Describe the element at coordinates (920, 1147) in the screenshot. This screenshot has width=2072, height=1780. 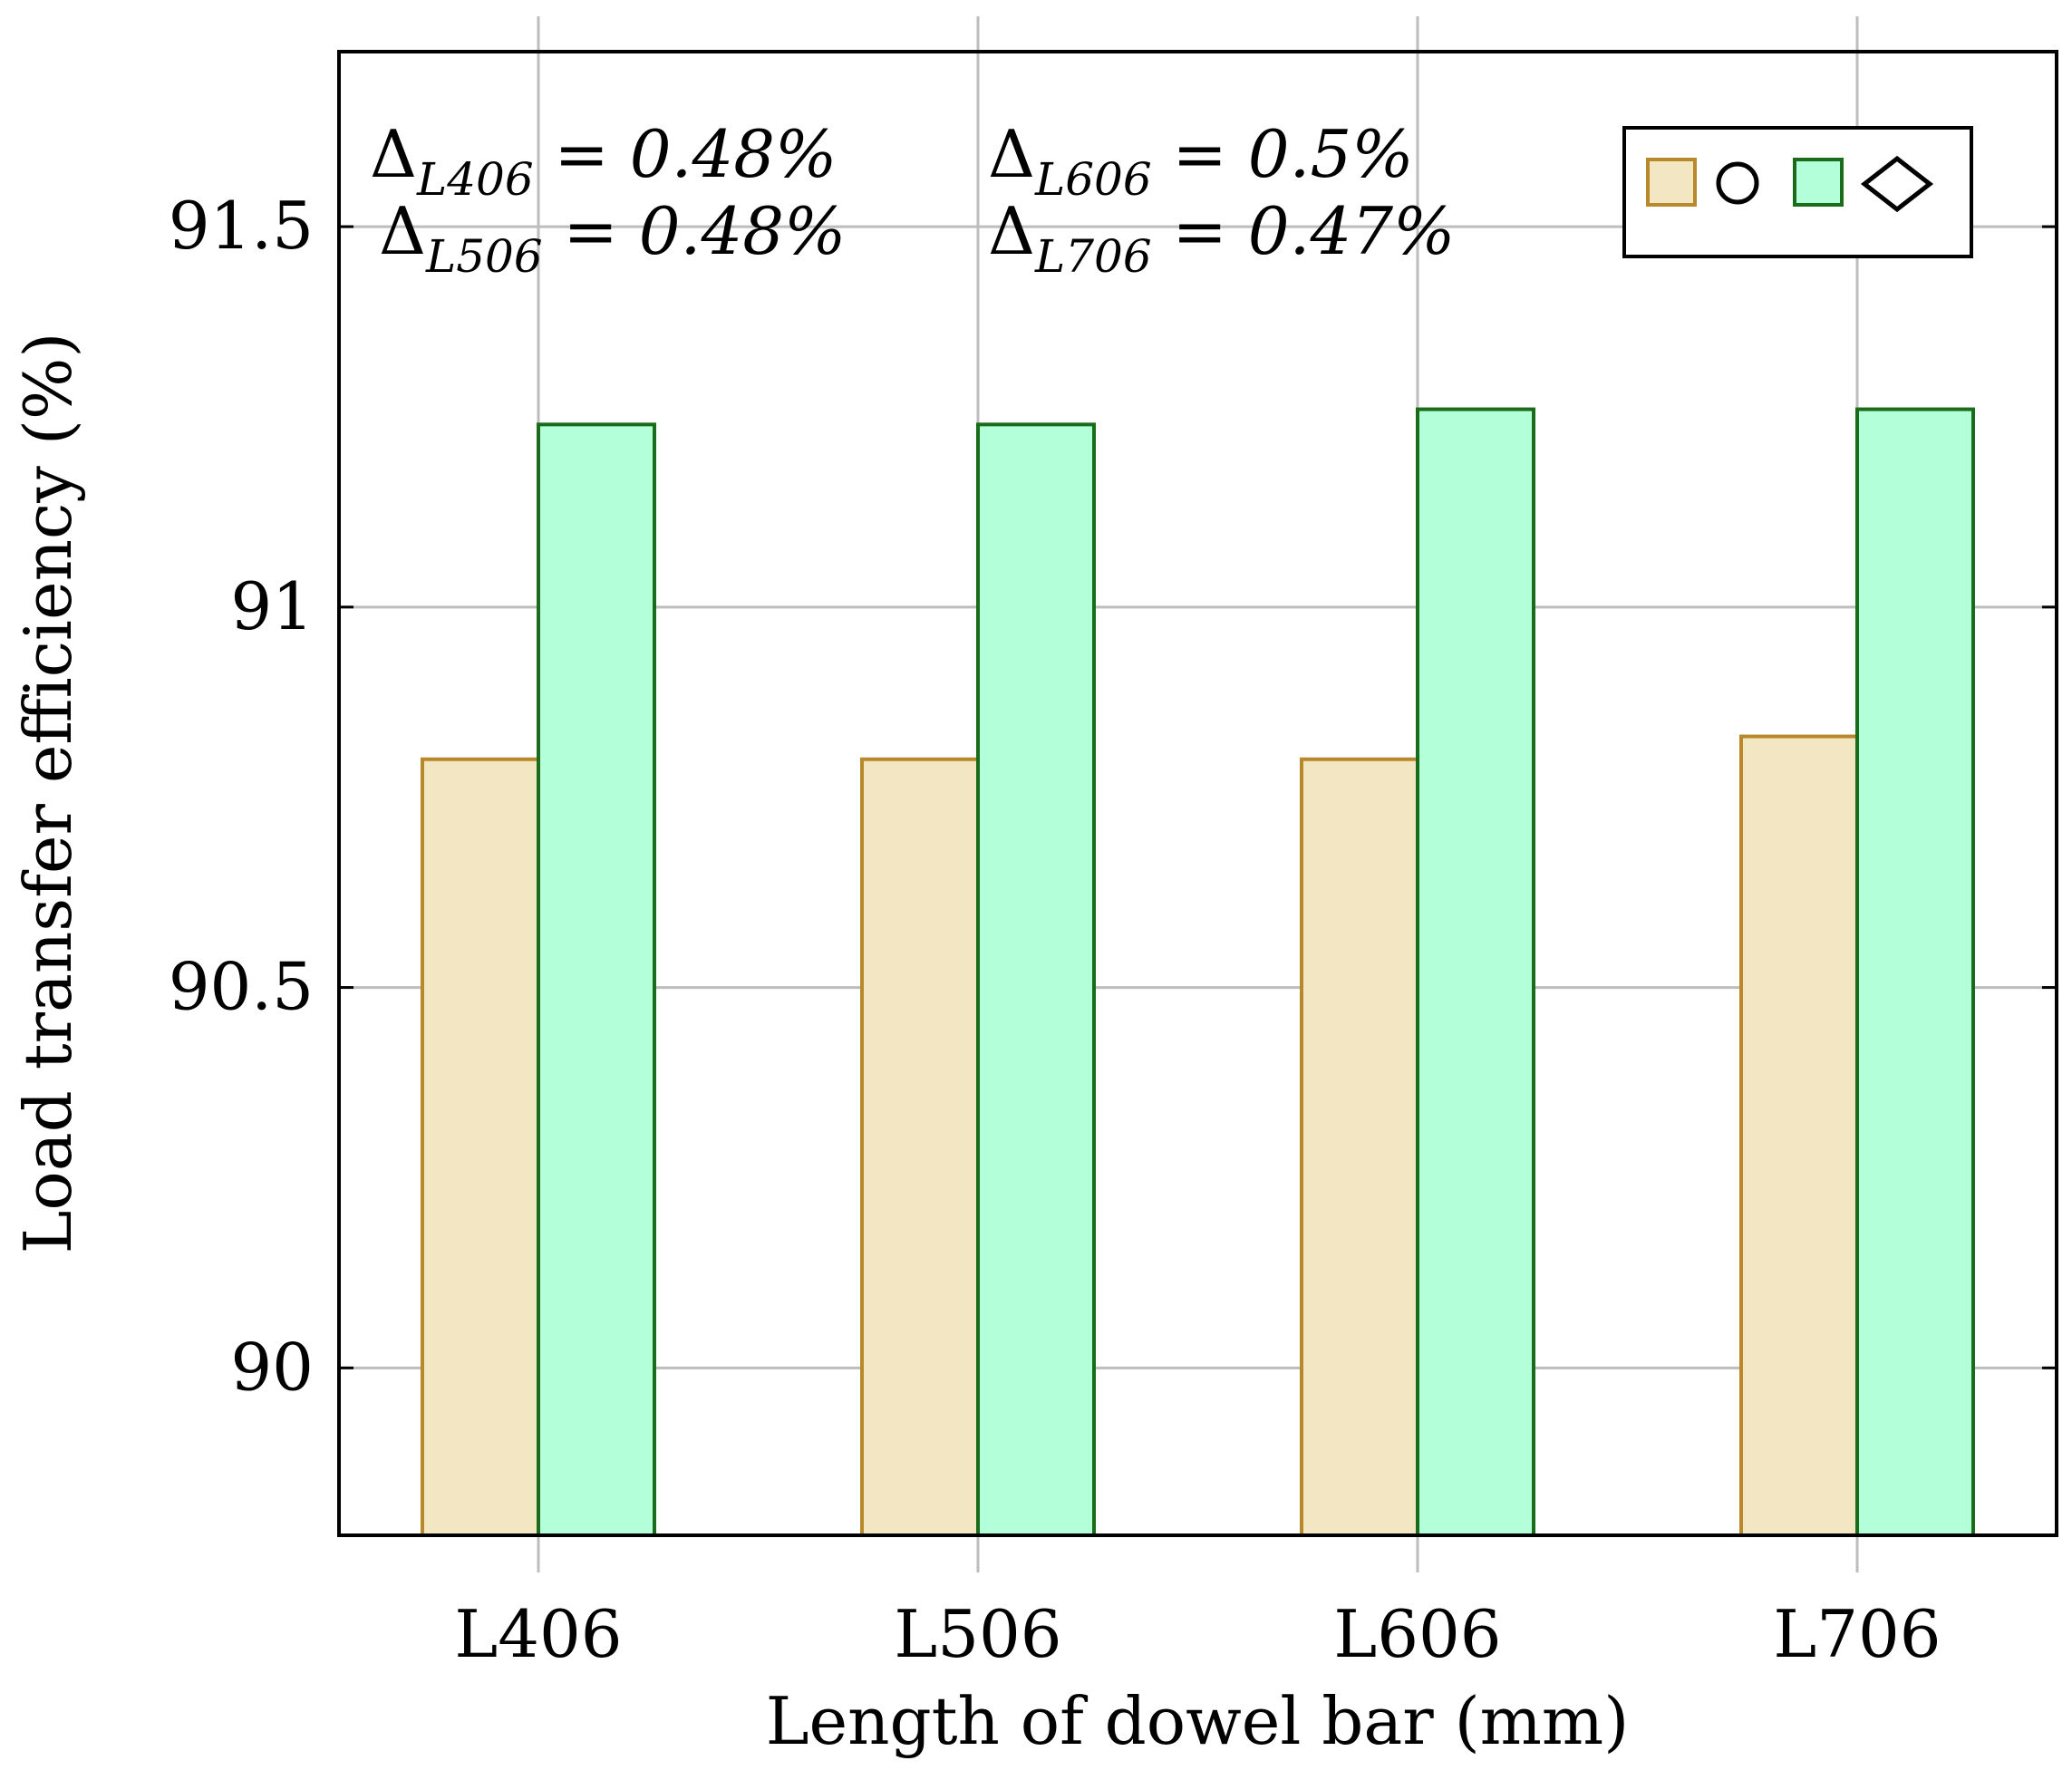
I see `bar-circle-L506` at that location.